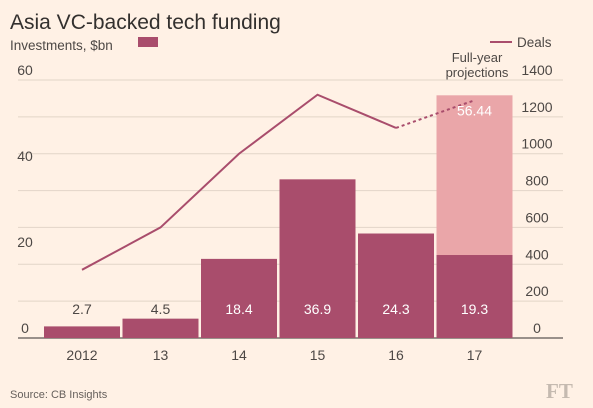  What do you see at coordinates (239, 355) in the screenshot?
I see `category-label: 14` at bounding box center [239, 355].